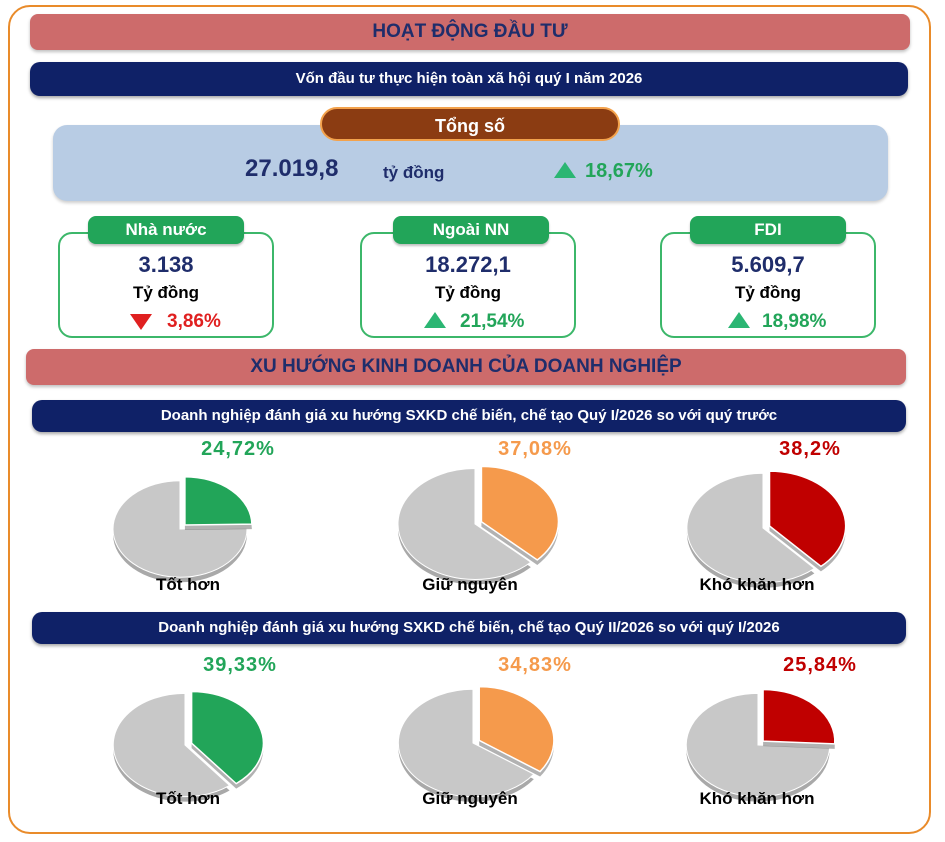 This screenshot has width=945, height=842. I want to click on total-label-pill: Tổng số, so click(470, 124).